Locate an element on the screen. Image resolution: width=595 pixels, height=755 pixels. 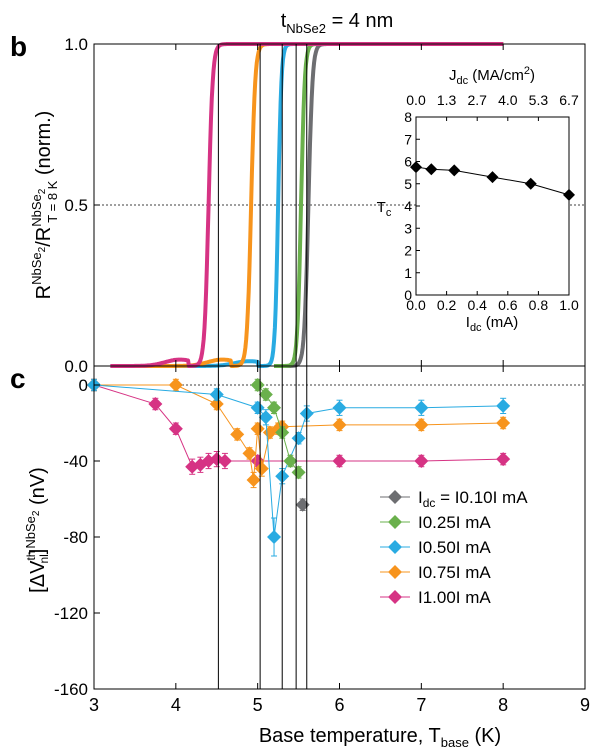
inset-y-tick-label: 6 is located at coordinates (408, 162).